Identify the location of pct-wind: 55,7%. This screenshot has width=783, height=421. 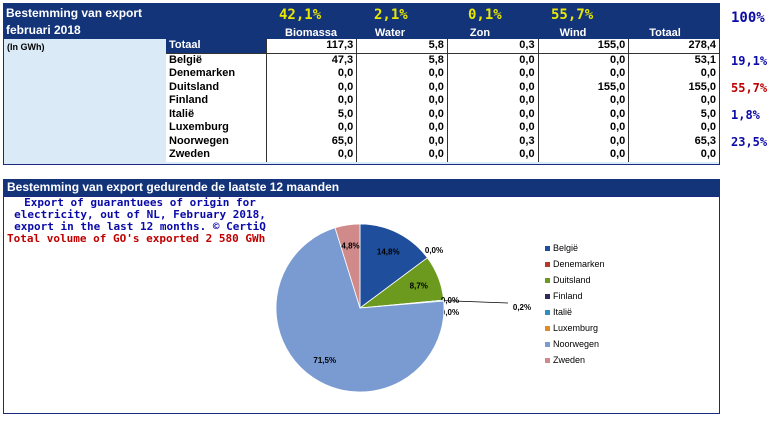
(572, 15).